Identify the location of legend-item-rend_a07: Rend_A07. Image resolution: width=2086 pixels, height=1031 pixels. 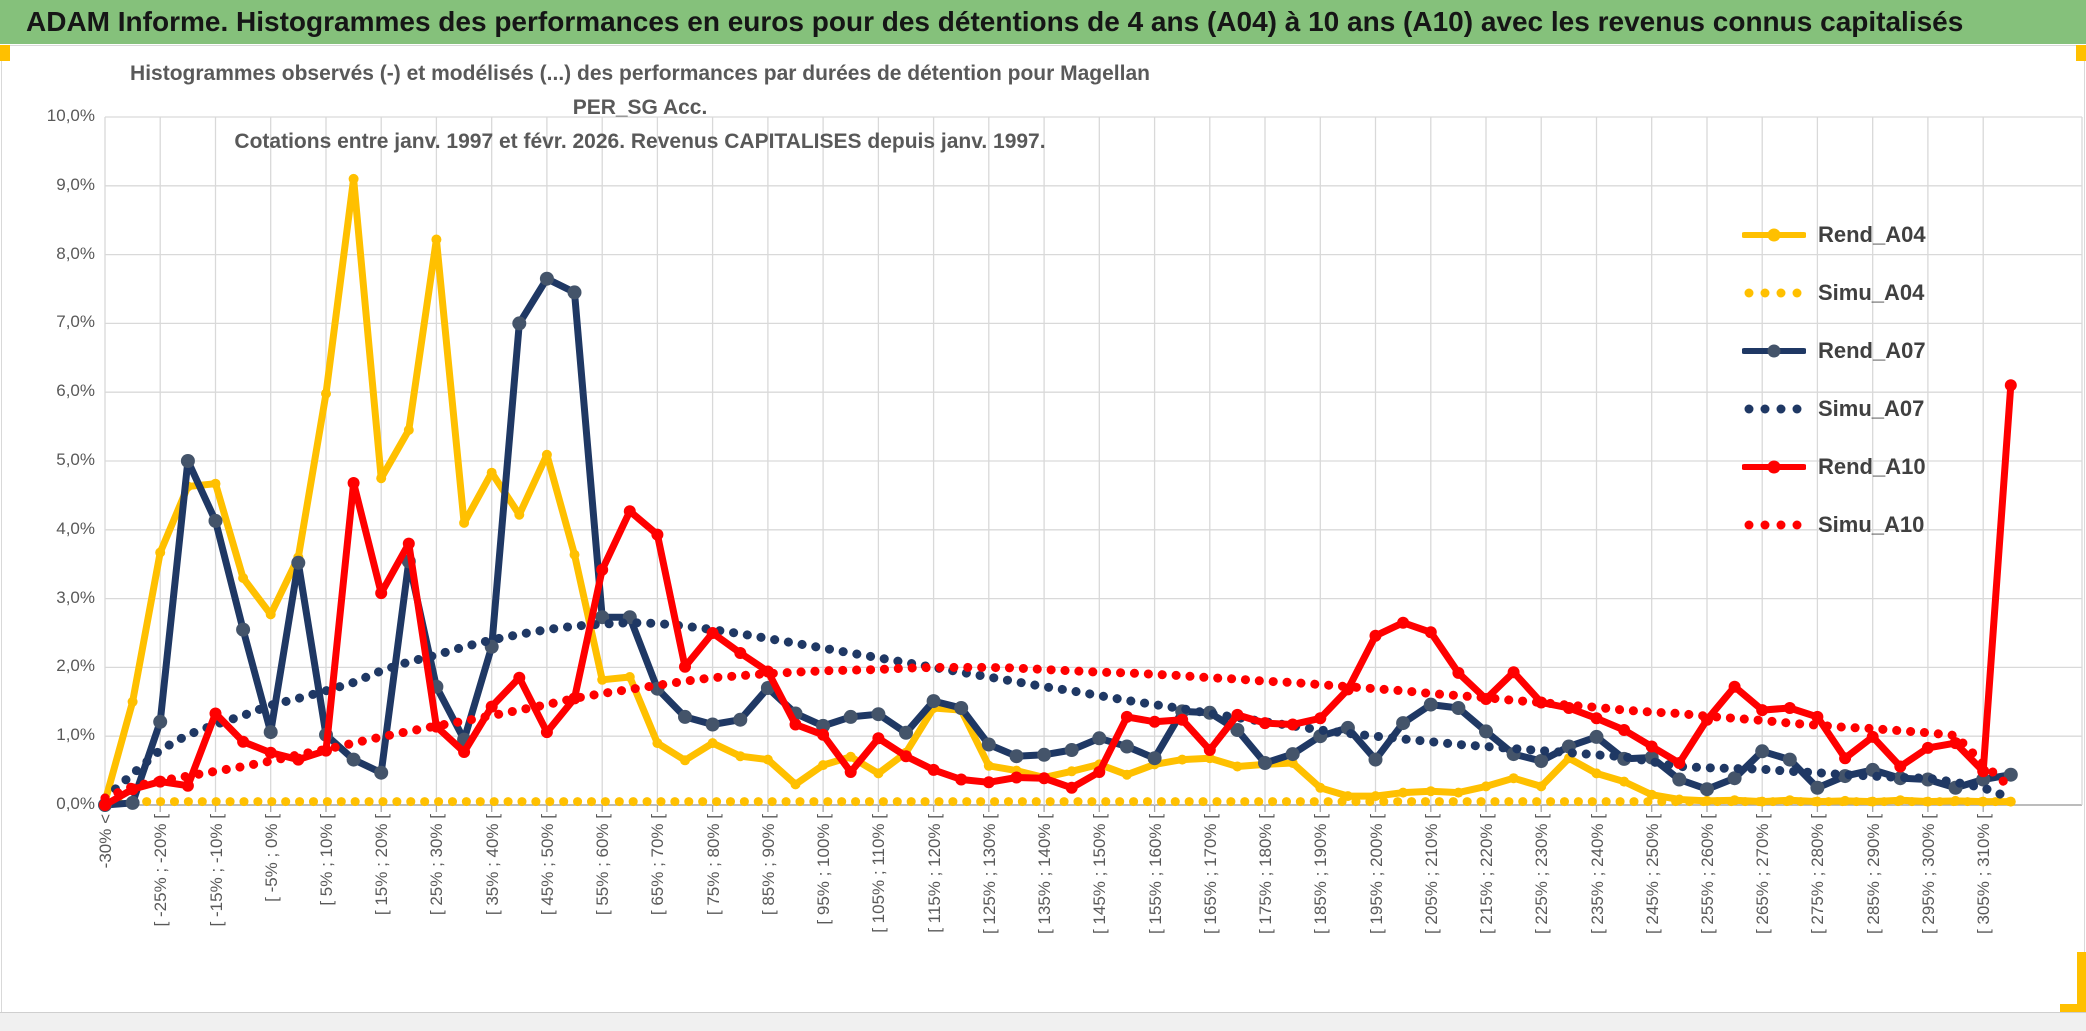
(1834, 351).